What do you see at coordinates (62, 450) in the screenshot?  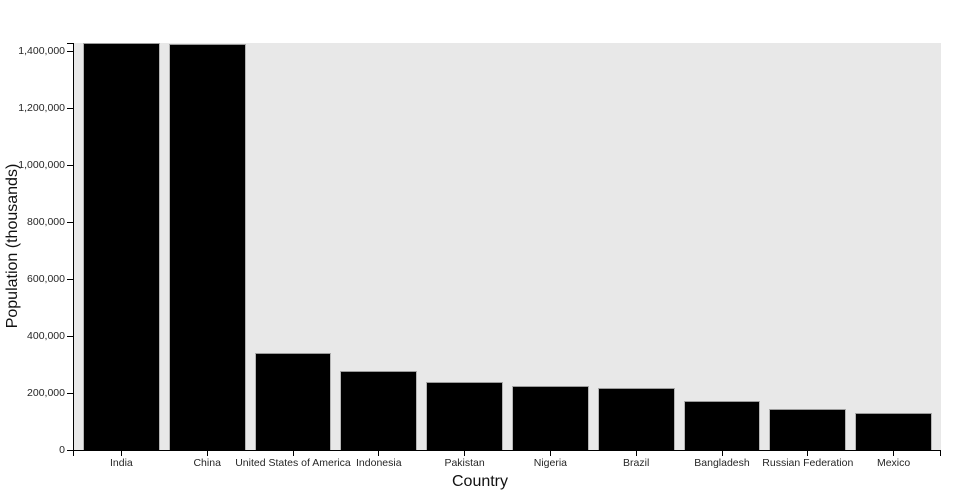 I see `y-tick-label: 0` at bounding box center [62, 450].